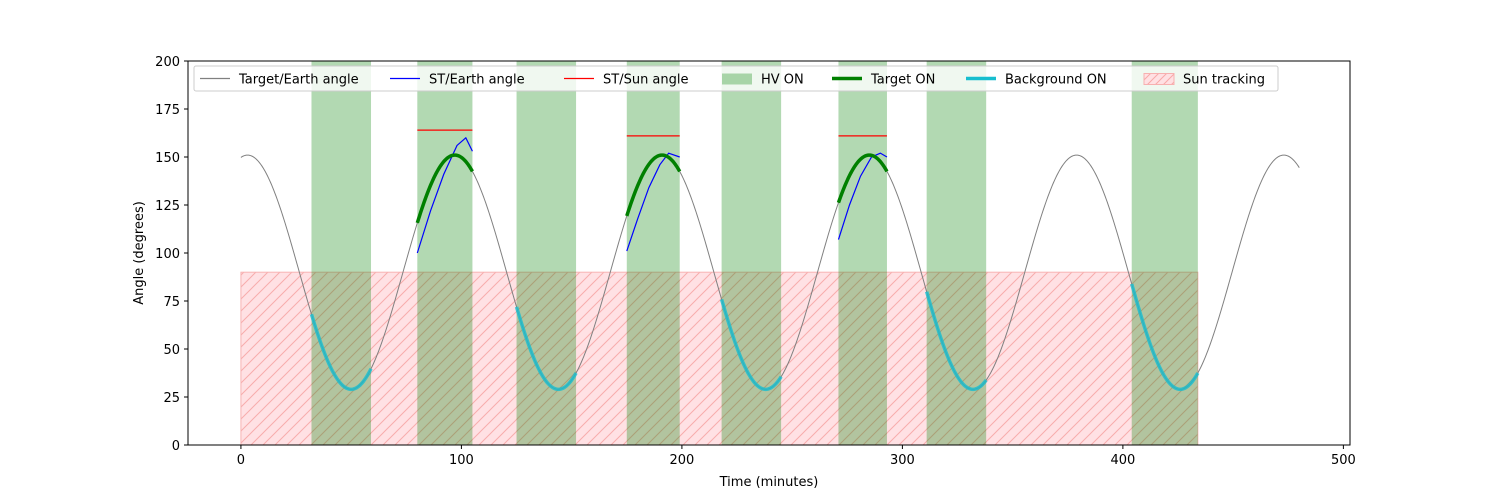 The height and width of the screenshot is (500, 1500). Describe the element at coordinates (646, 80) in the screenshot. I see `legend-label: ST/Sun angle` at that location.